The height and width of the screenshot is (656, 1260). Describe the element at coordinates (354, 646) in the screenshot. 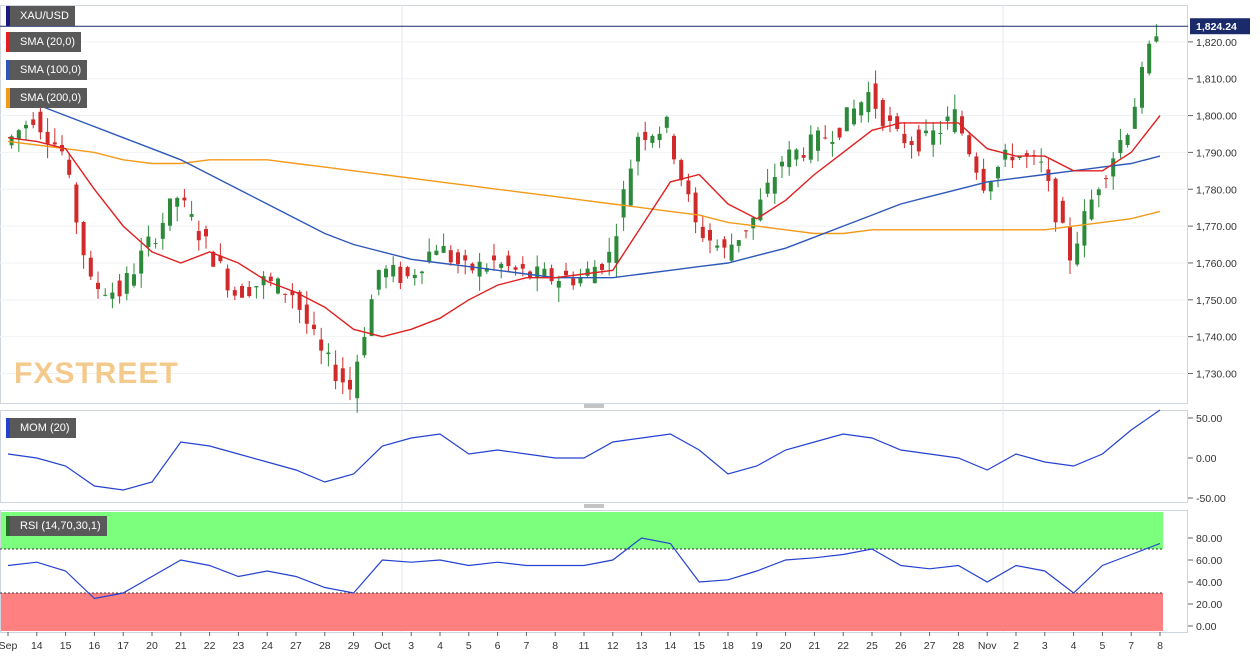

I see `xtick-label: 29` at that location.